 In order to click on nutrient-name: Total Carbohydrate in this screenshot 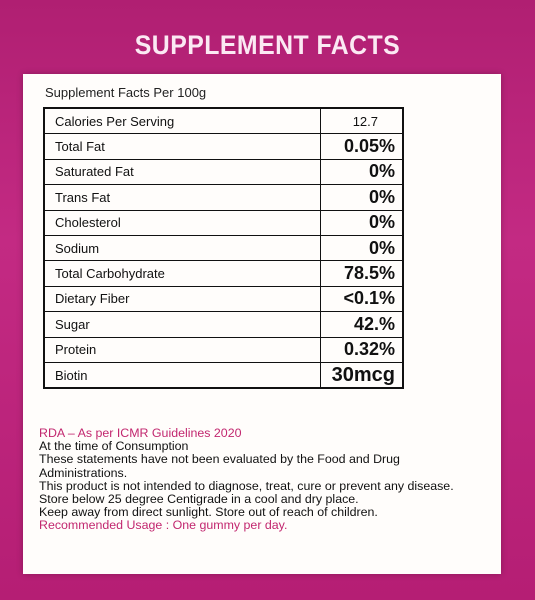, I will do `click(182, 273)`.